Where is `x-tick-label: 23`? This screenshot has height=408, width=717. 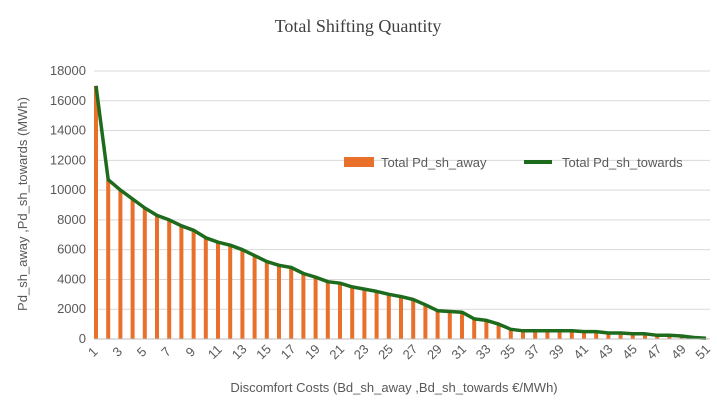 x-tick-label: 23 is located at coordinates (361, 351).